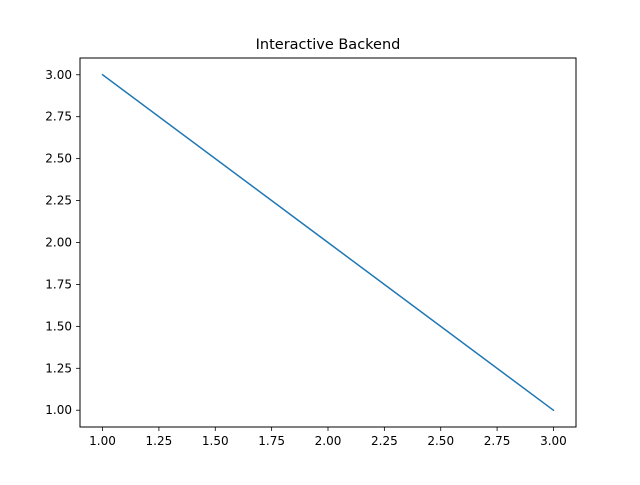 Image resolution: width=640 pixels, height=485 pixels. I want to click on x-tick-label: 3.00, so click(553, 441).